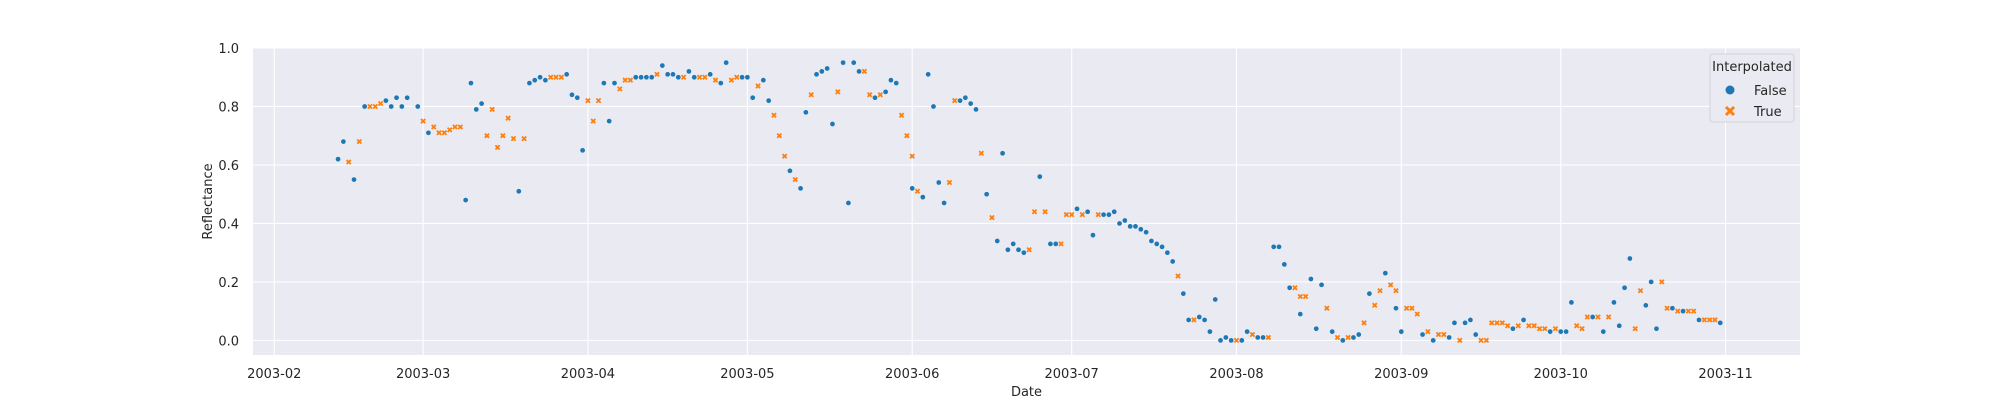  I want to click on x-tick-label: 2003-09, so click(1401, 374).